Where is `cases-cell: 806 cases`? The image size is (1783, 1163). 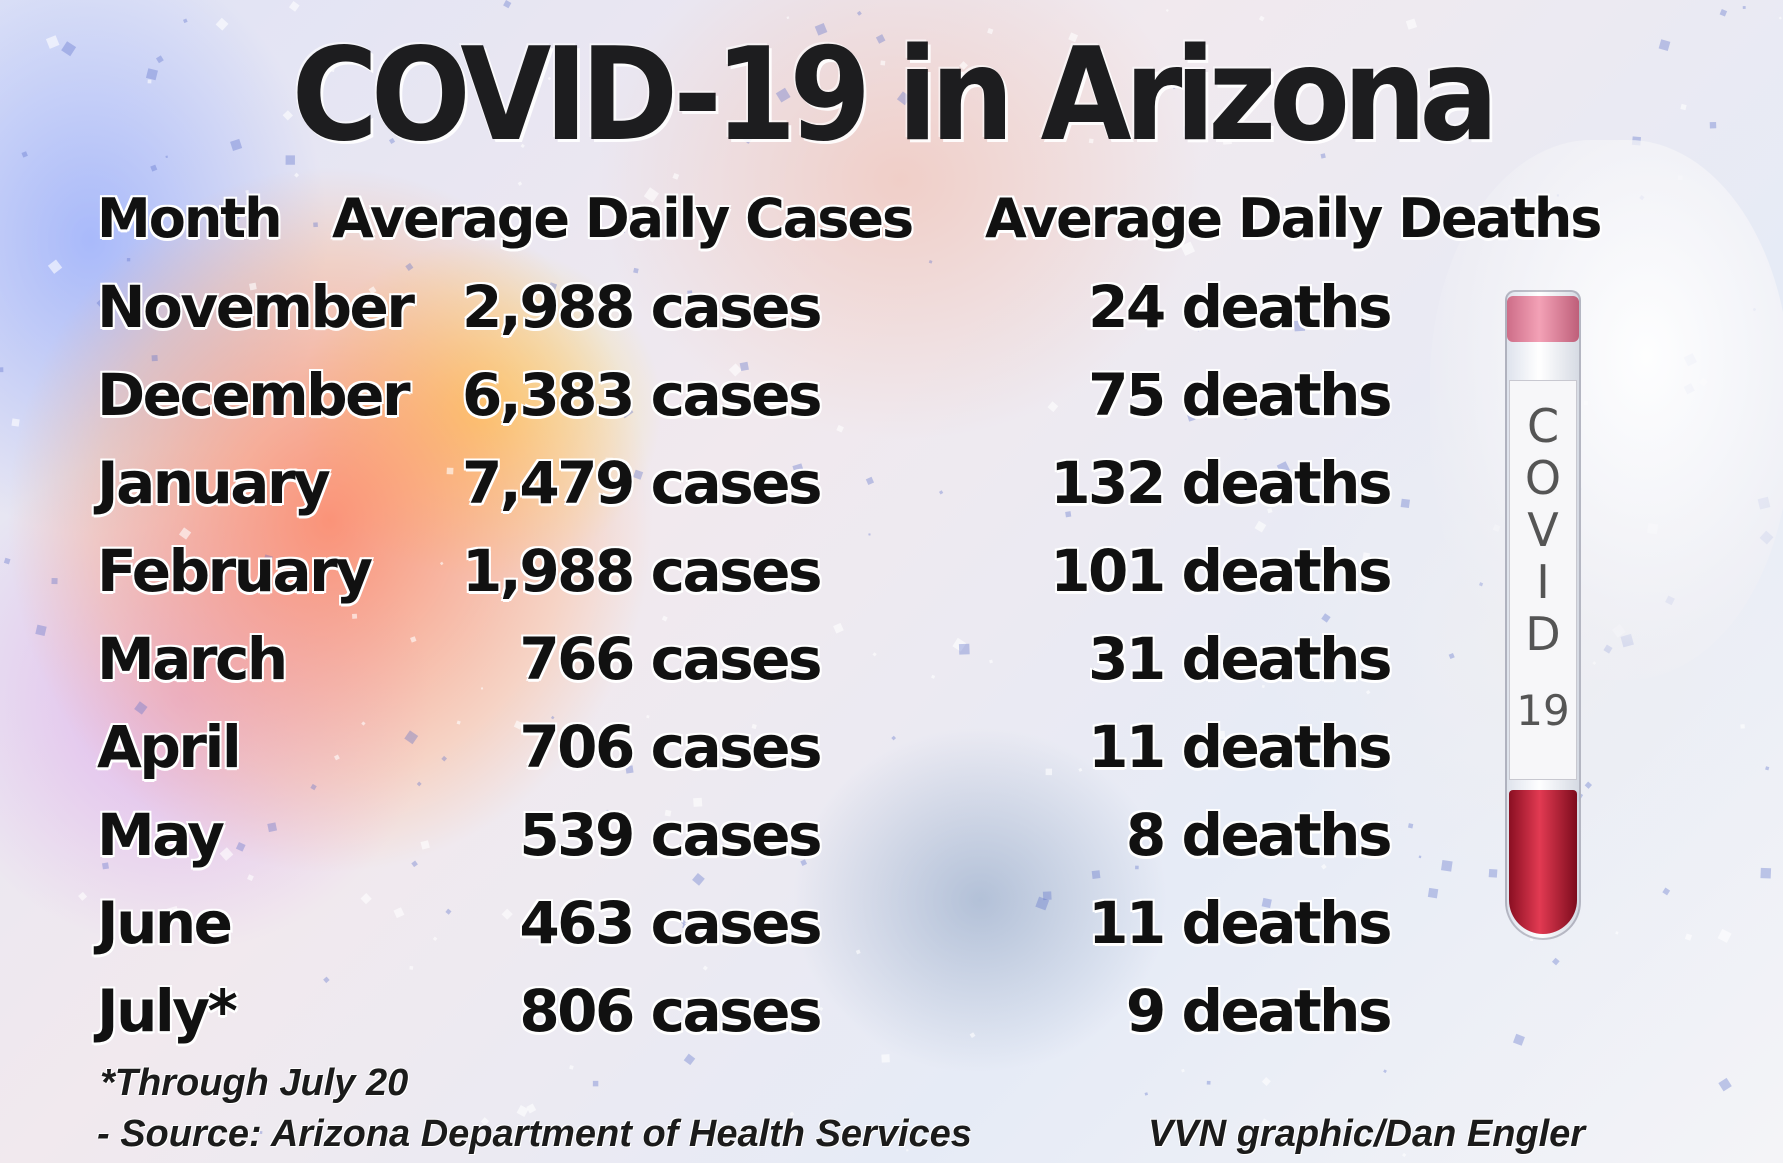
cases-cell: 806 cases is located at coordinates (670, 1011).